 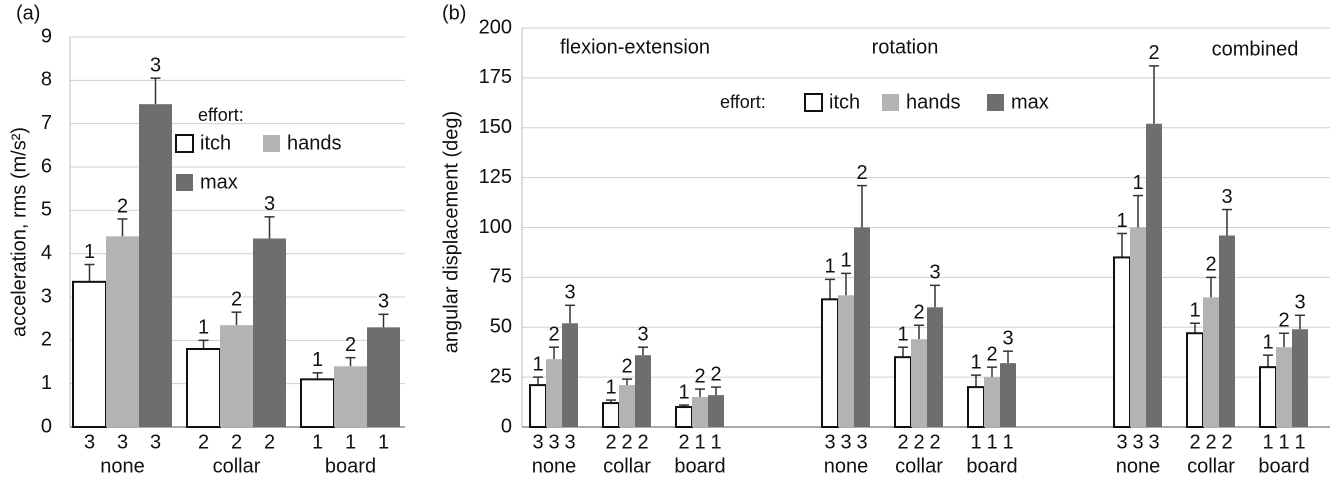 I want to click on y-tick-label: 5, so click(x=46, y=210).